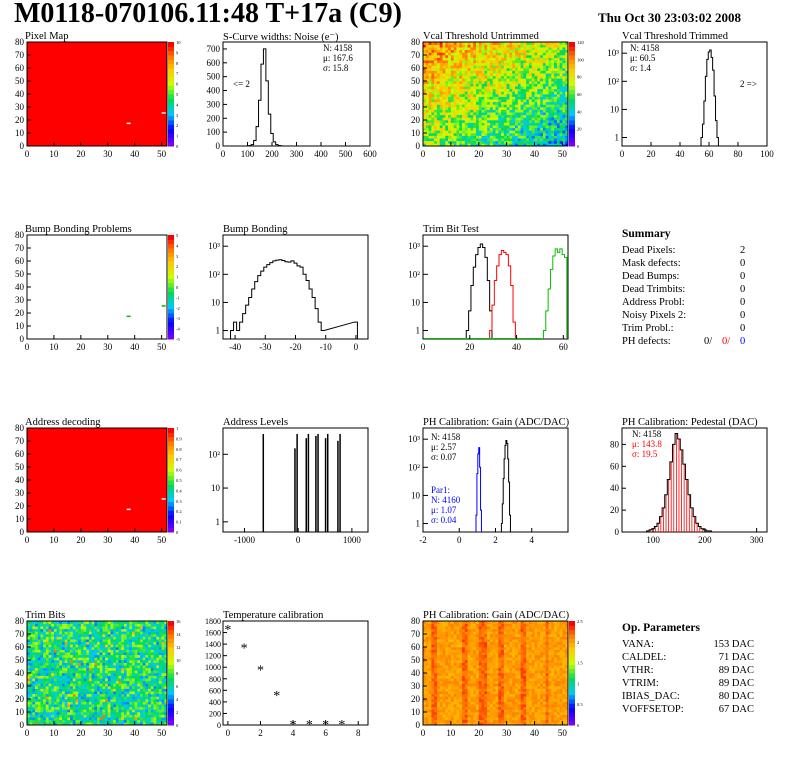 The width and height of the screenshot is (796, 772). What do you see at coordinates (162, 733) in the screenshot?
I see `trim_bits-xtick-label: 50` at bounding box center [162, 733].